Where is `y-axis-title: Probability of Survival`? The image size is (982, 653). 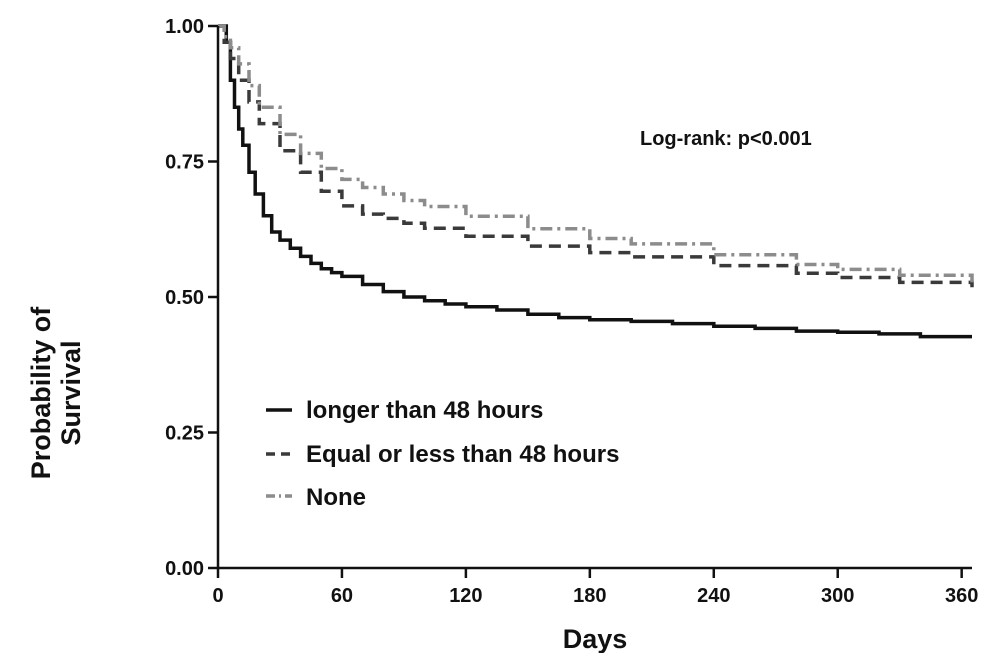
y-axis-title: Probability of Survival is located at coordinates (56, 393).